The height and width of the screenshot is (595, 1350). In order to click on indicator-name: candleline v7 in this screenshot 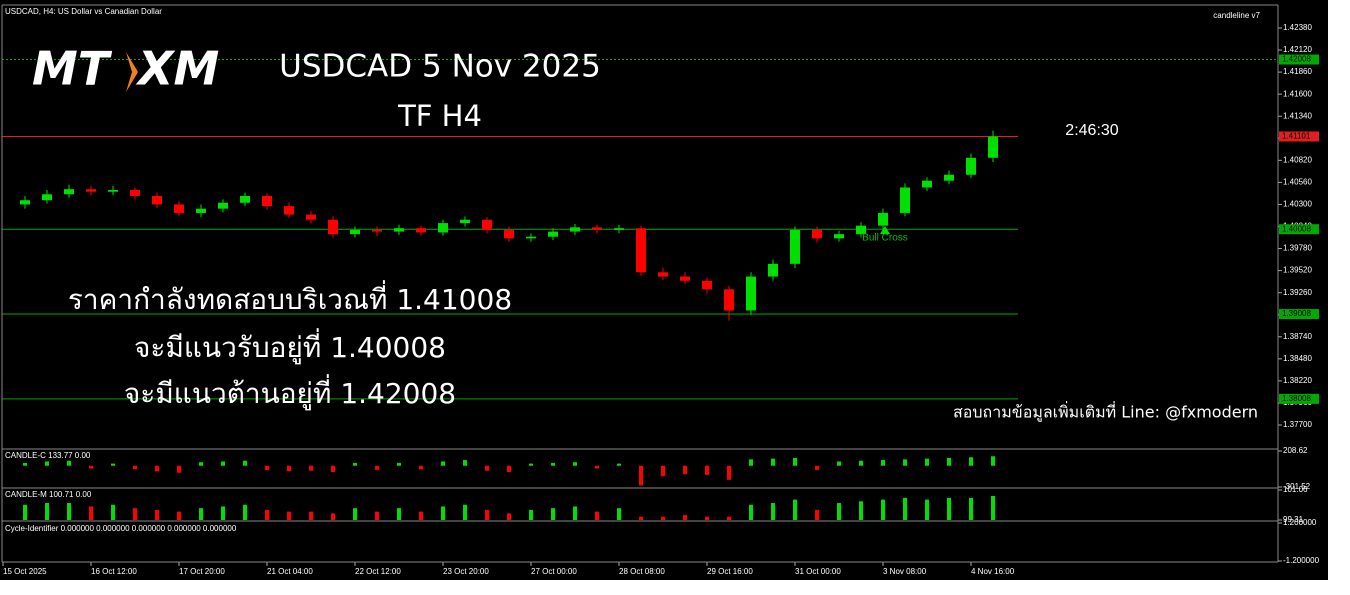, I will do `click(1236, 15)`.